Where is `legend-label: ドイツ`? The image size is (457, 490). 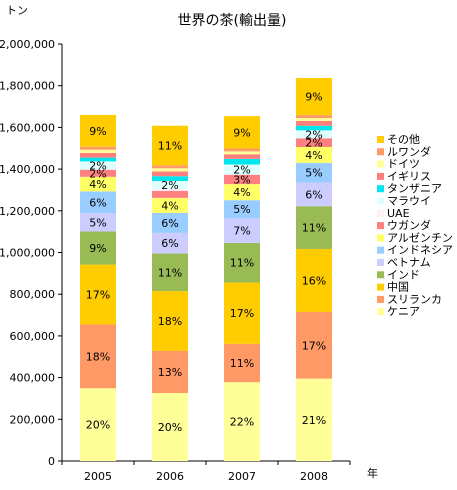
legend-label: ドイツ is located at coordinates (403, 164).